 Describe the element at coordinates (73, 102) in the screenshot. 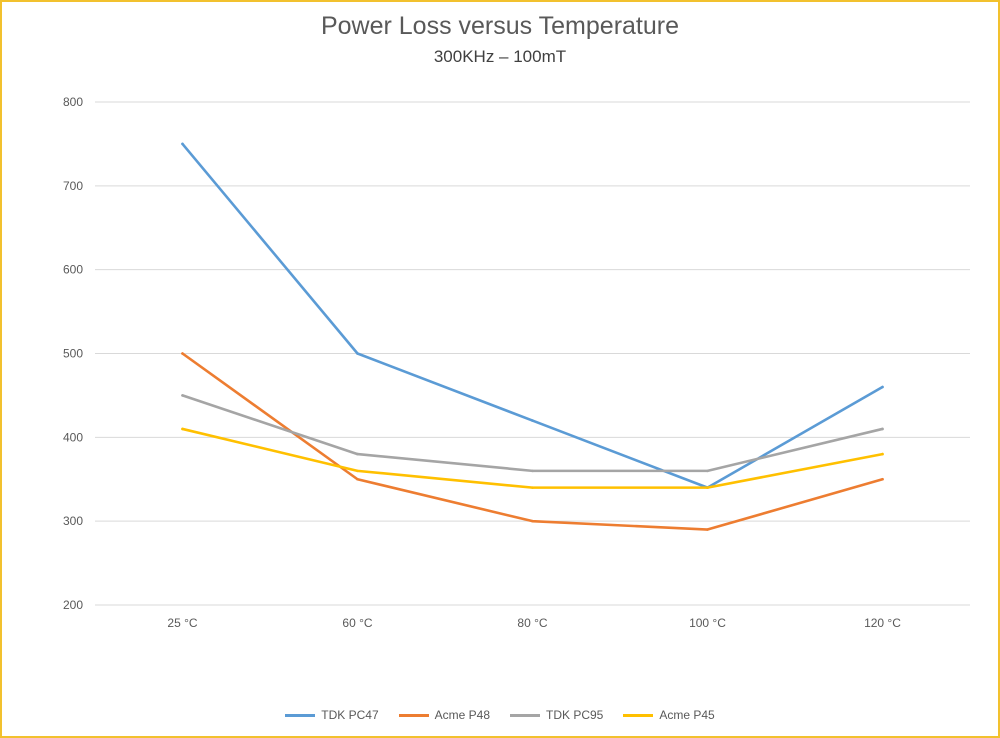

I see `y-tick-label: 800` at that location.